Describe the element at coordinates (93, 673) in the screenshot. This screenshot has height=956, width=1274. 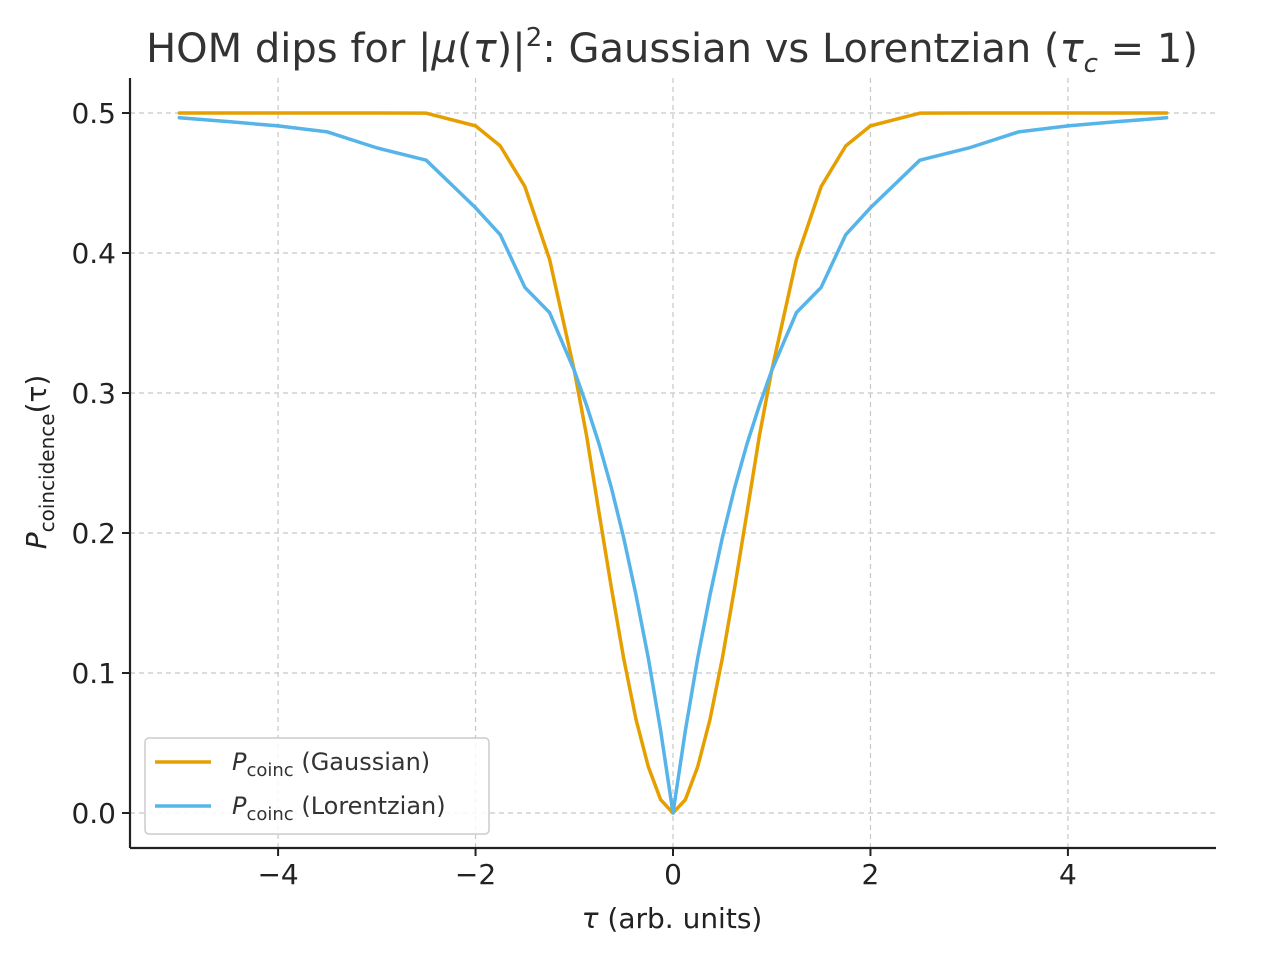
I see `y-tick-label: 0.1` at that location.